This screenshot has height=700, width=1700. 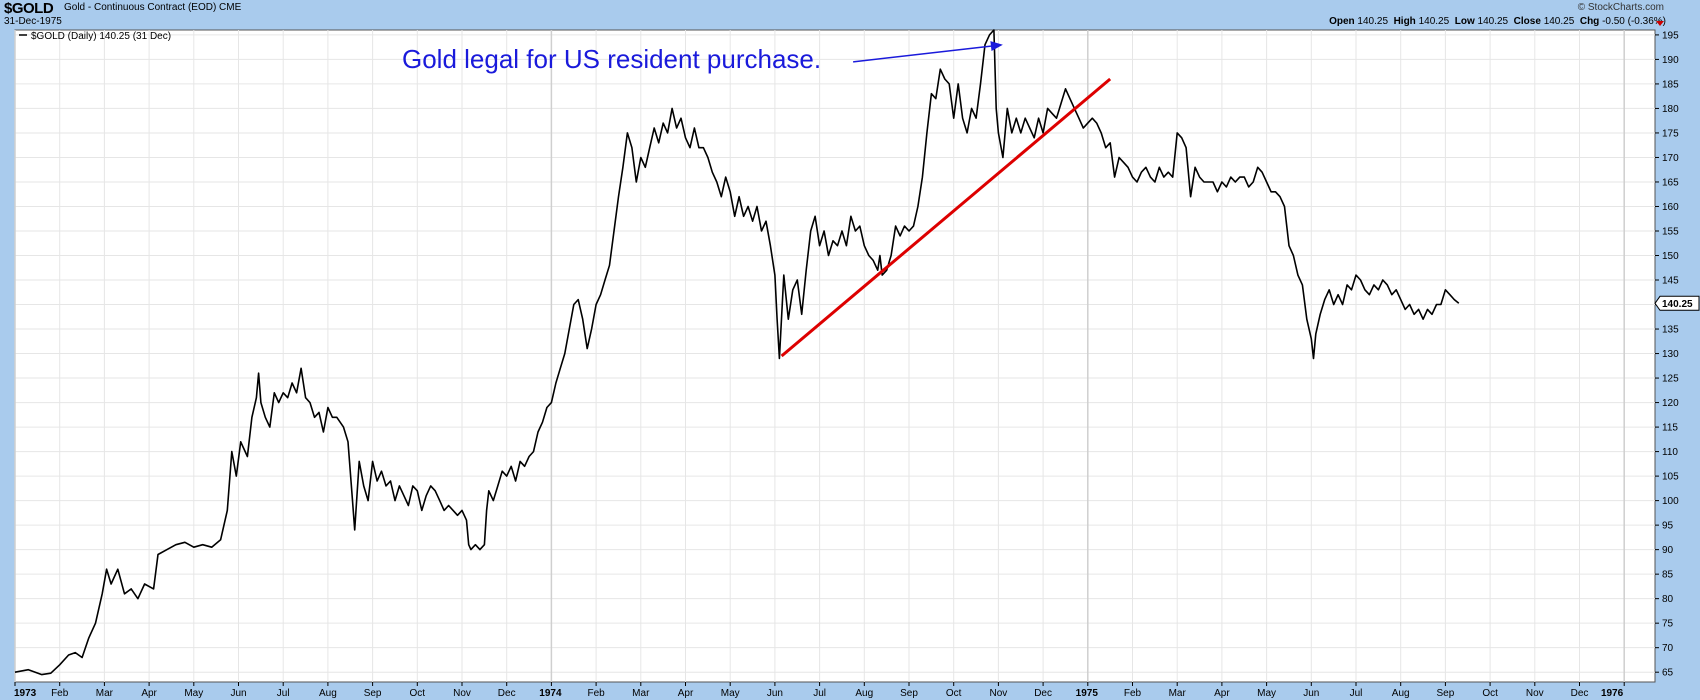 What do you see at coordinates (1670, 281) in the screenshot?
I see `y-tick-label: 145` at bounding box center [1670, 281].